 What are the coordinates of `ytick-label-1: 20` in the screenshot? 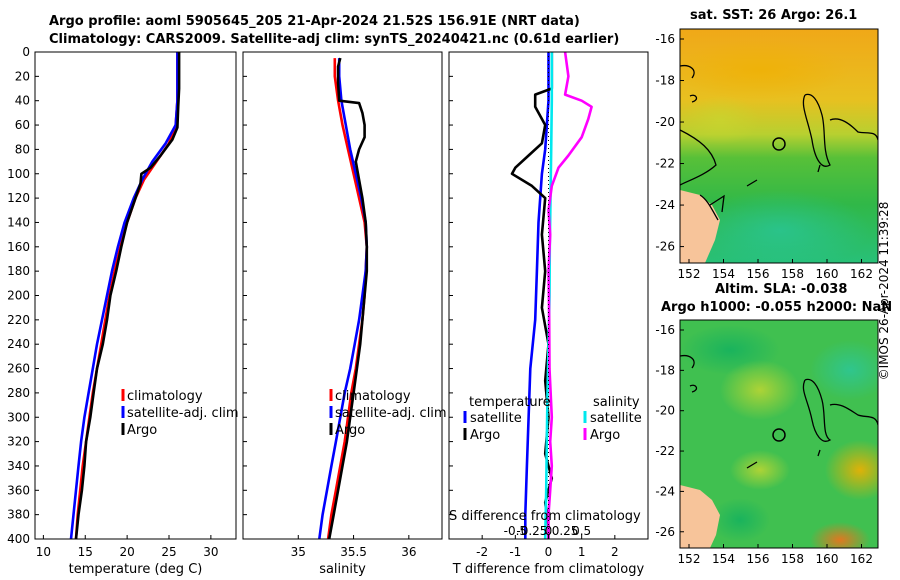 It's located at (22, 76).